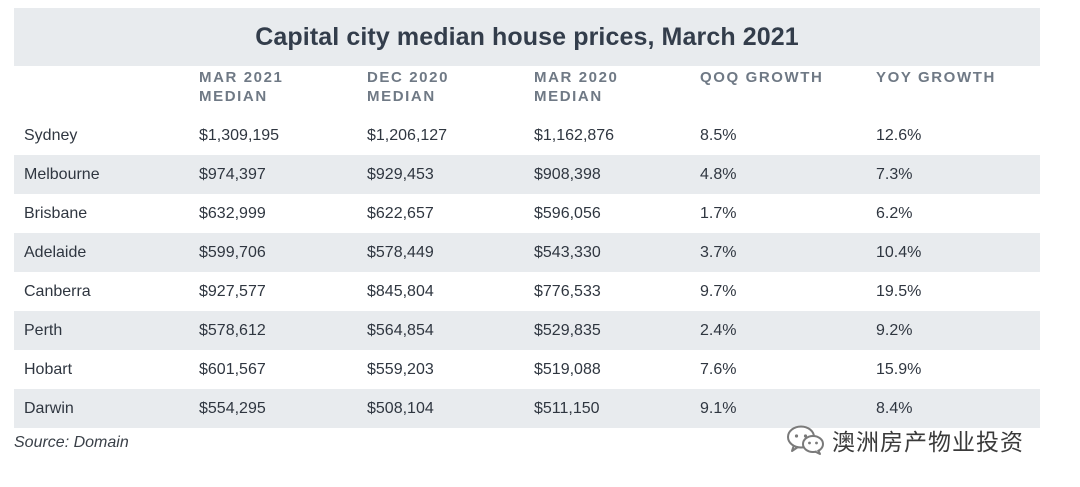 This screenshot has width=1080, height=487. Describe the element at coordinates (607, 408) in the screenshot. I see `mar-2020-median-cell: $511,150` at that location.